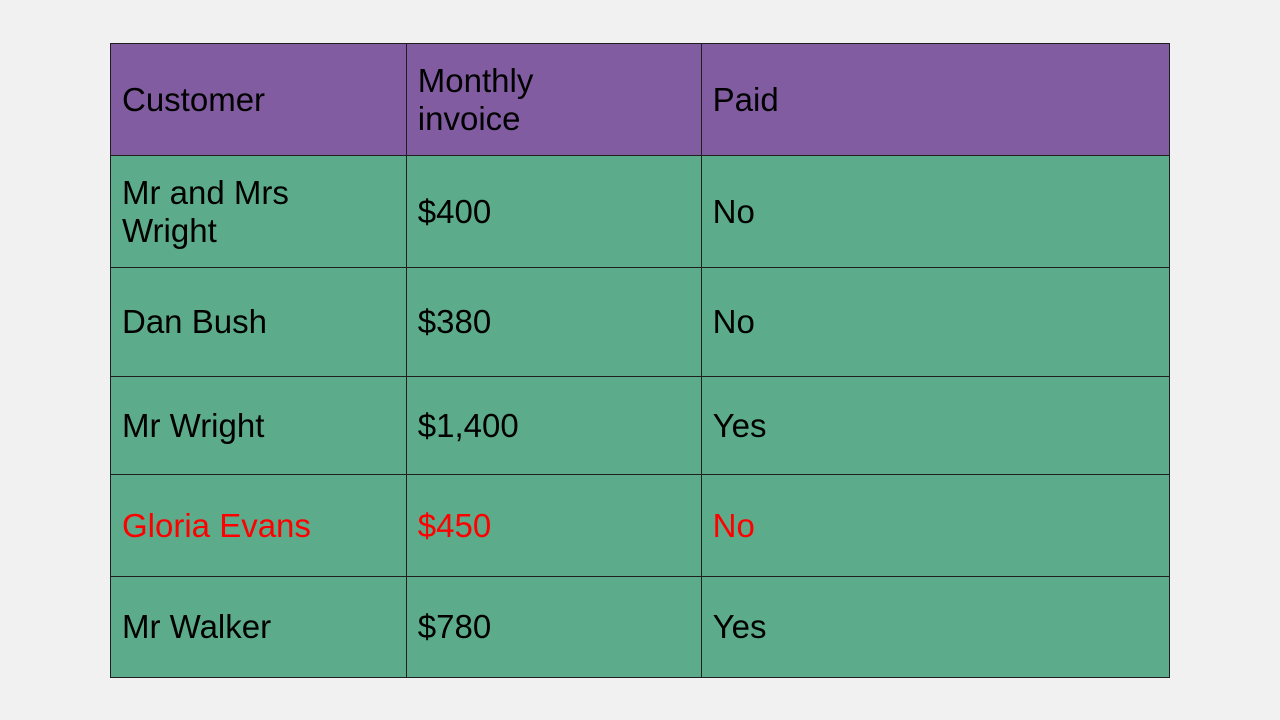  I want to click on header-row: Customer Monthly invoice Paid, so click(640, 99).